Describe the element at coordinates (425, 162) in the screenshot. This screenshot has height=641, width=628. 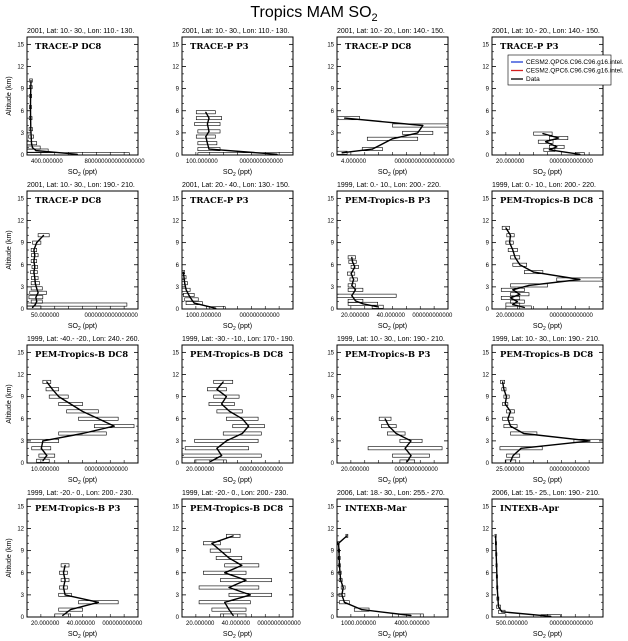
I see `x-tick-label: 000000000000000000` at that location.